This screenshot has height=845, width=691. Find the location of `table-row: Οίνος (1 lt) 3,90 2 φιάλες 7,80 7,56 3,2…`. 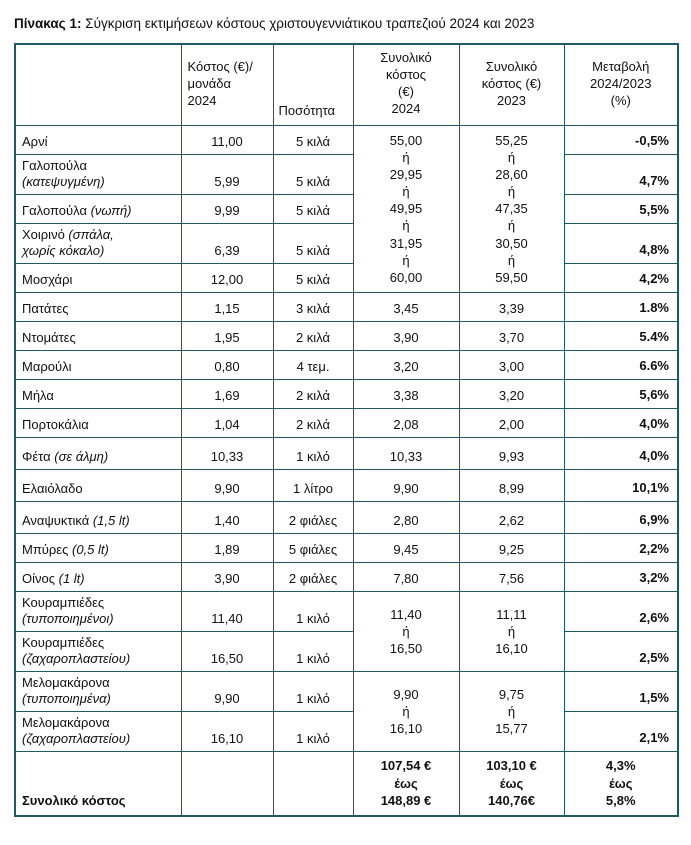

table-row: Οίνος (1 lt) 3,90 2 φιάλες 7,80 7,56 3,2… is located at coordinates (346, 577).